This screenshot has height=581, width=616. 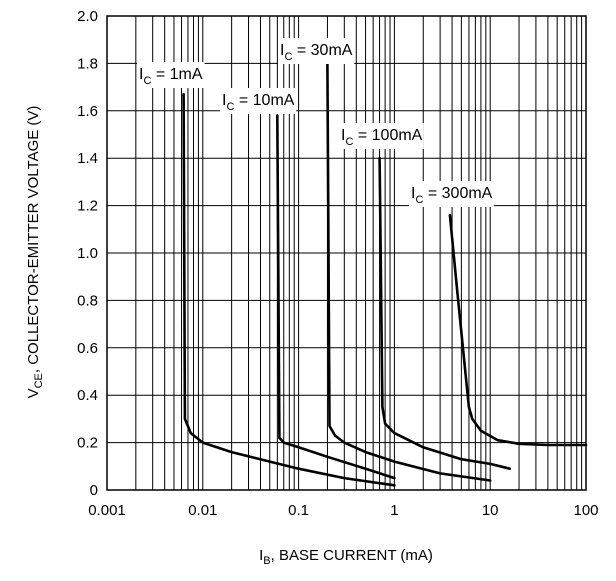 I want to click on x-tick-label: 0.01, so click(x=202, y=510).